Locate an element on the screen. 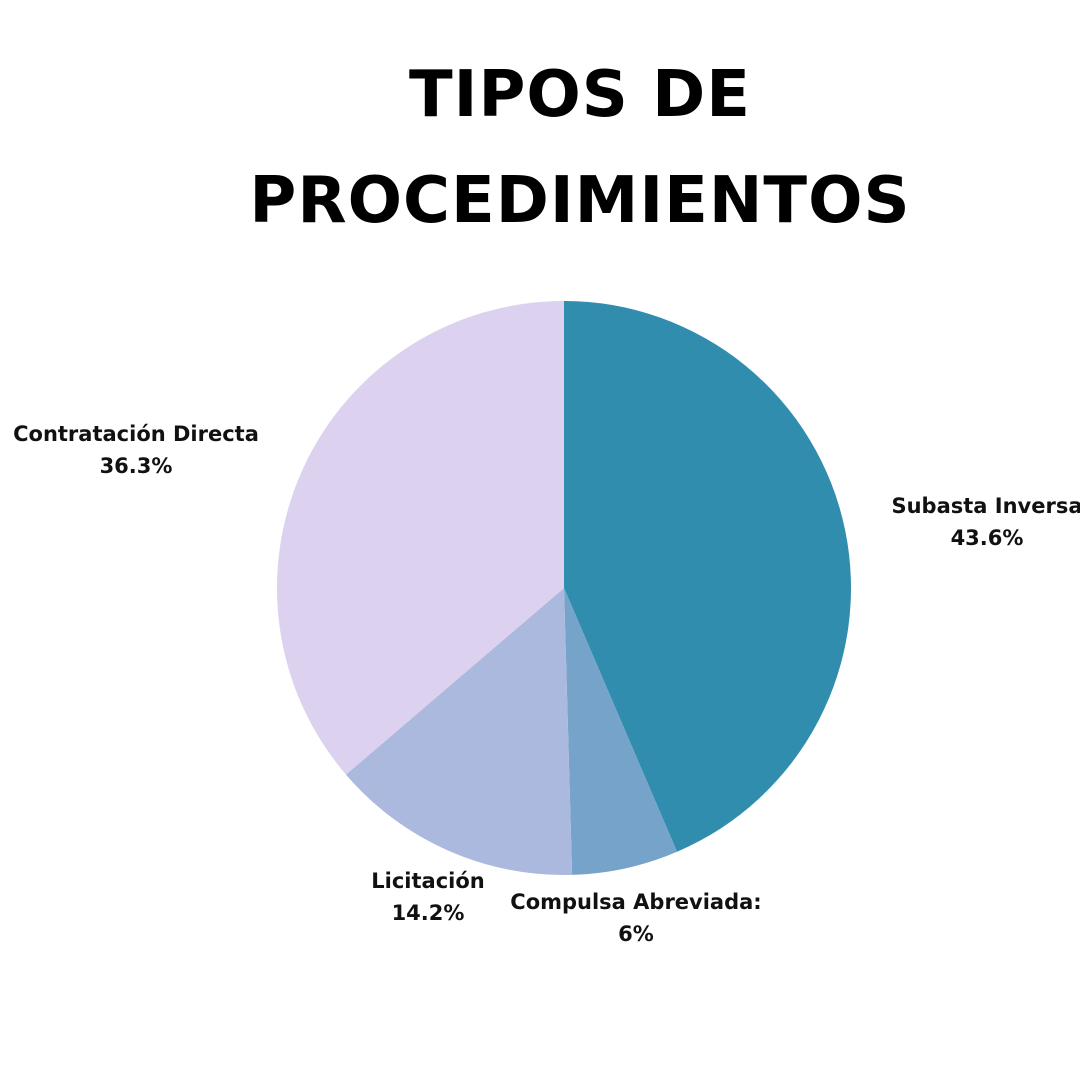 The image size is (1080, 1080). chart-title-line-1: TIPOS DE is located at coordinates (580, 95).